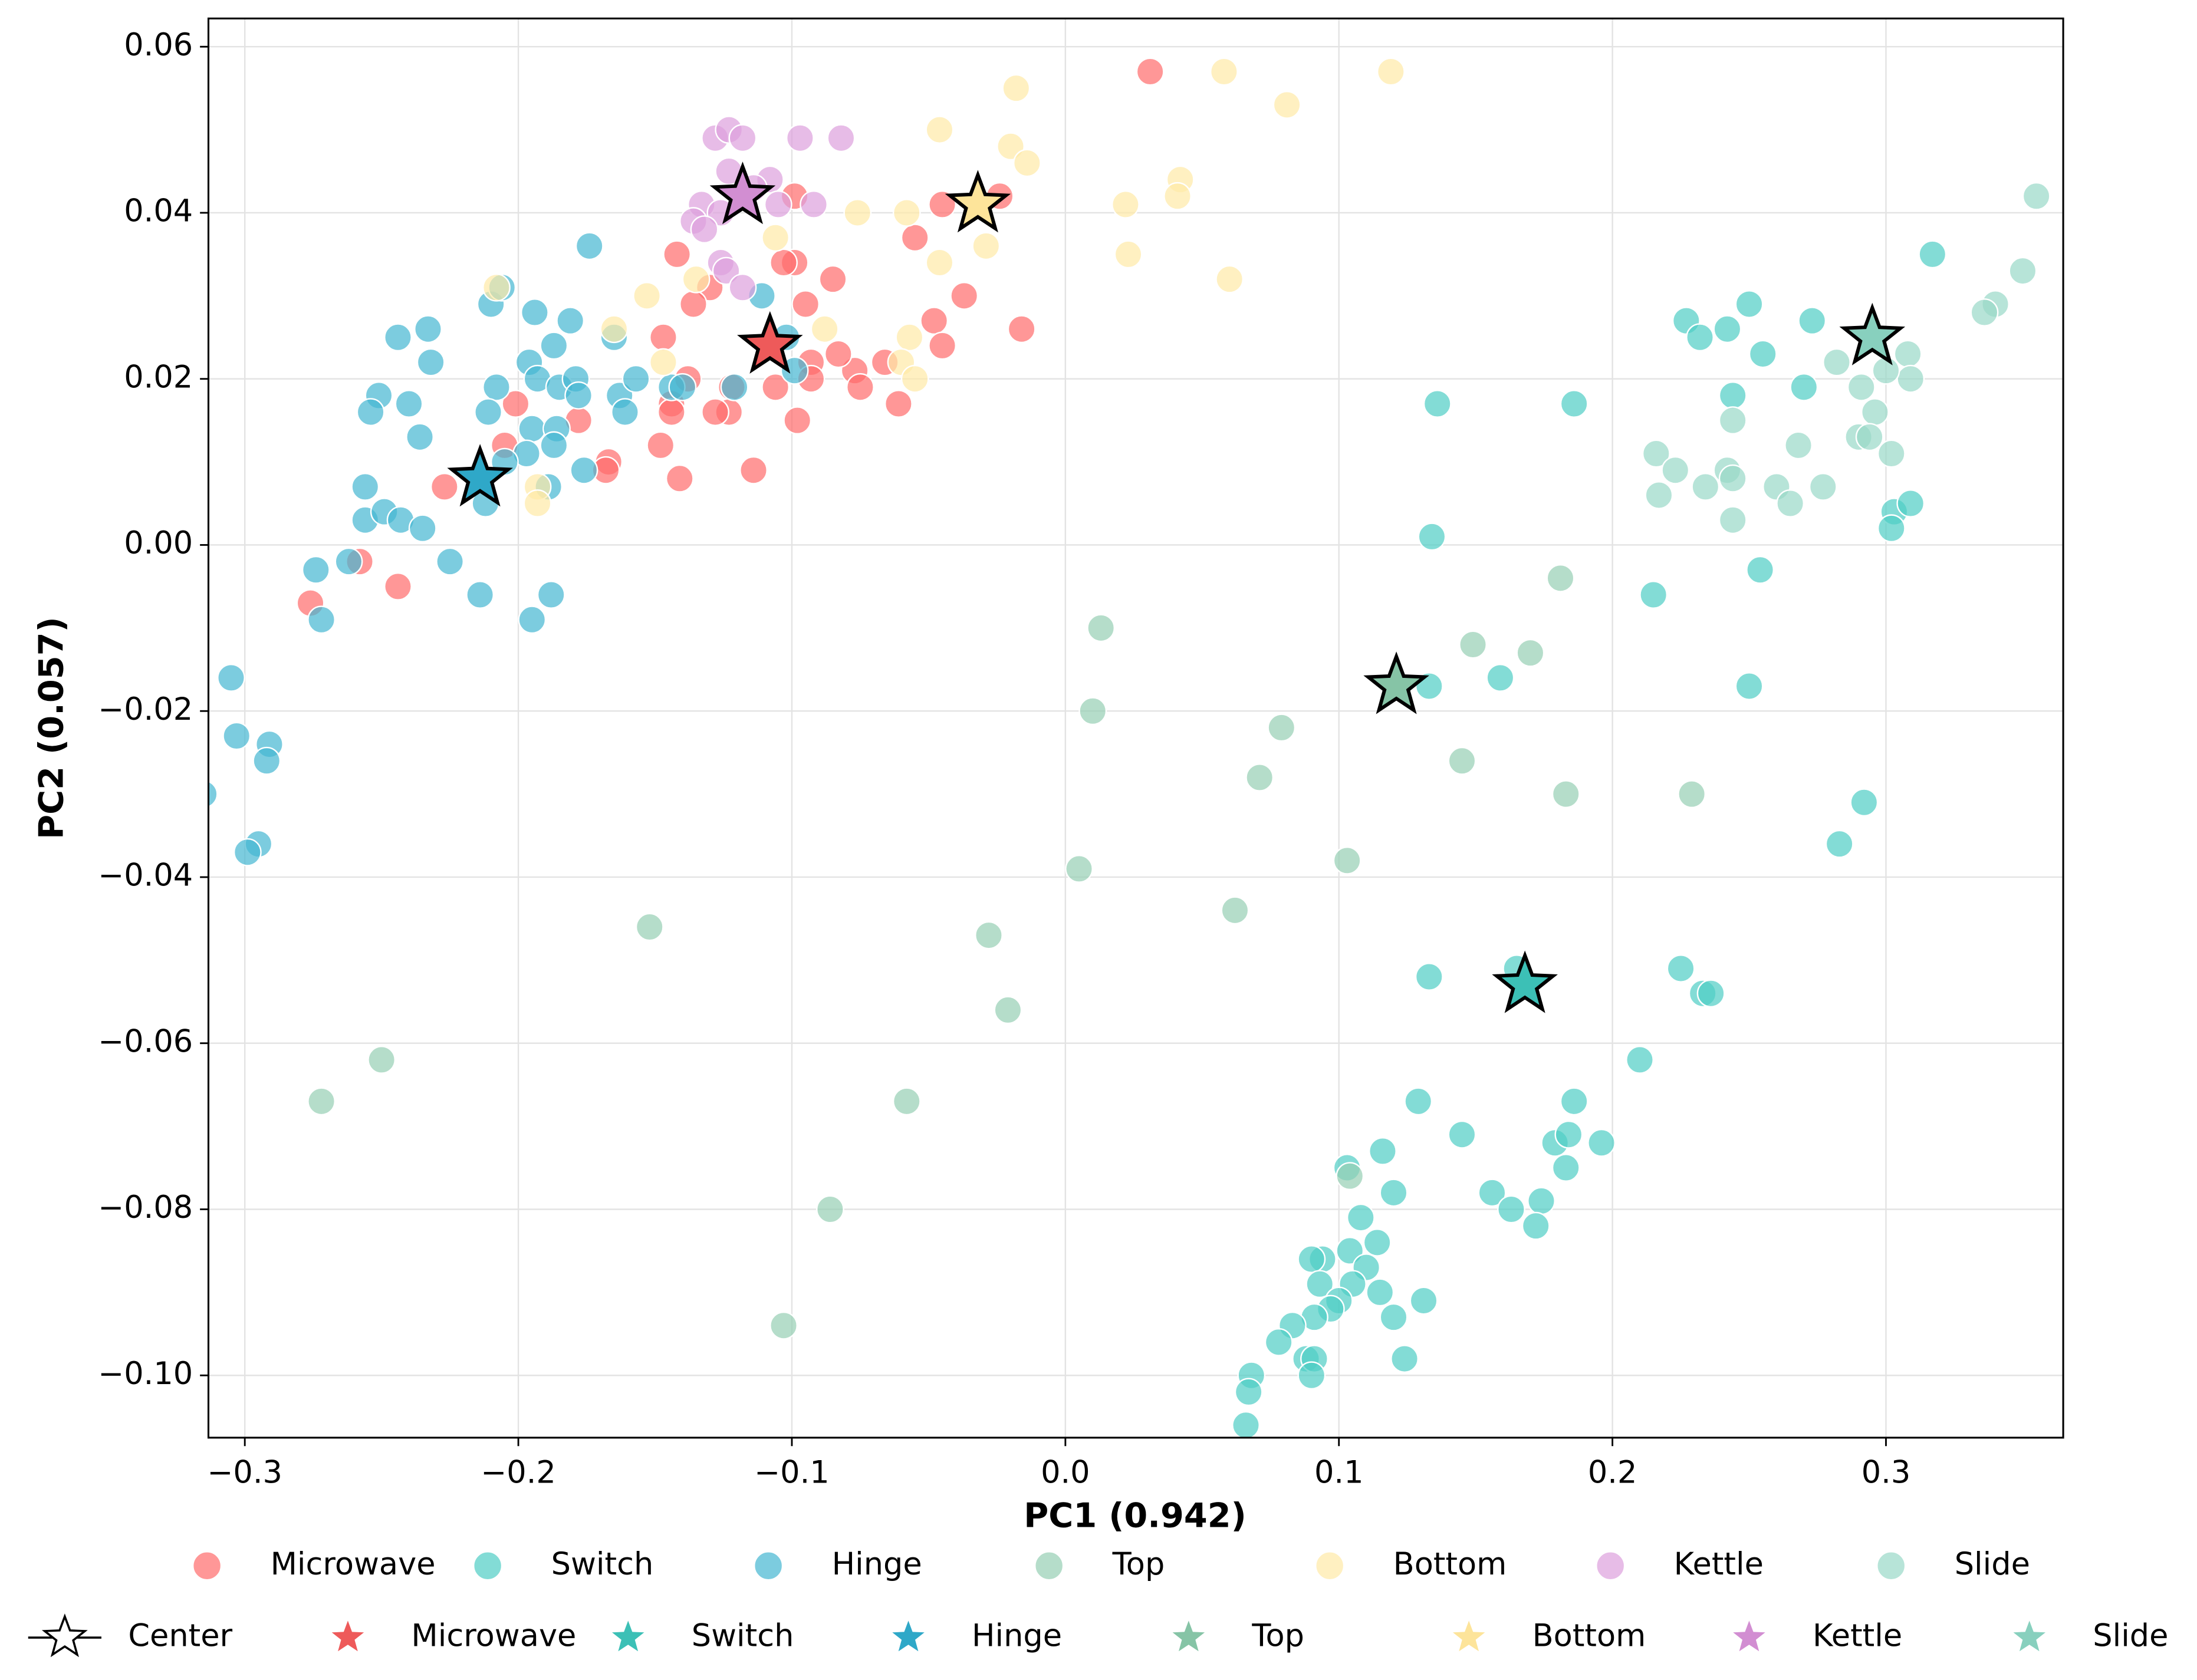  What do you see at coordinates (1017, 1636) in the screenshot?
I see `legend-label: Hinge` at bounding box center [1017, 1636].